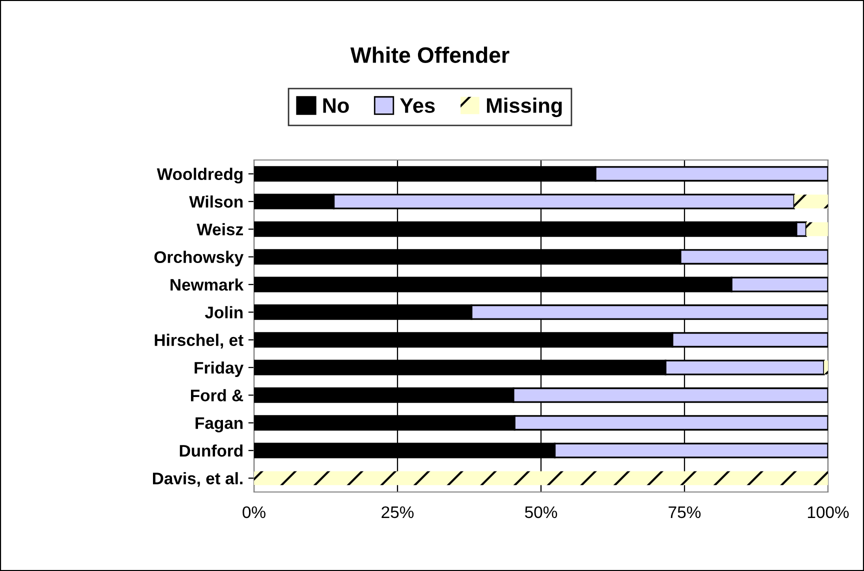  What do you see at coordinates (430, 54) in the screenshot?
I see `chart-title: White Offender` at bounding box center [430, 54].